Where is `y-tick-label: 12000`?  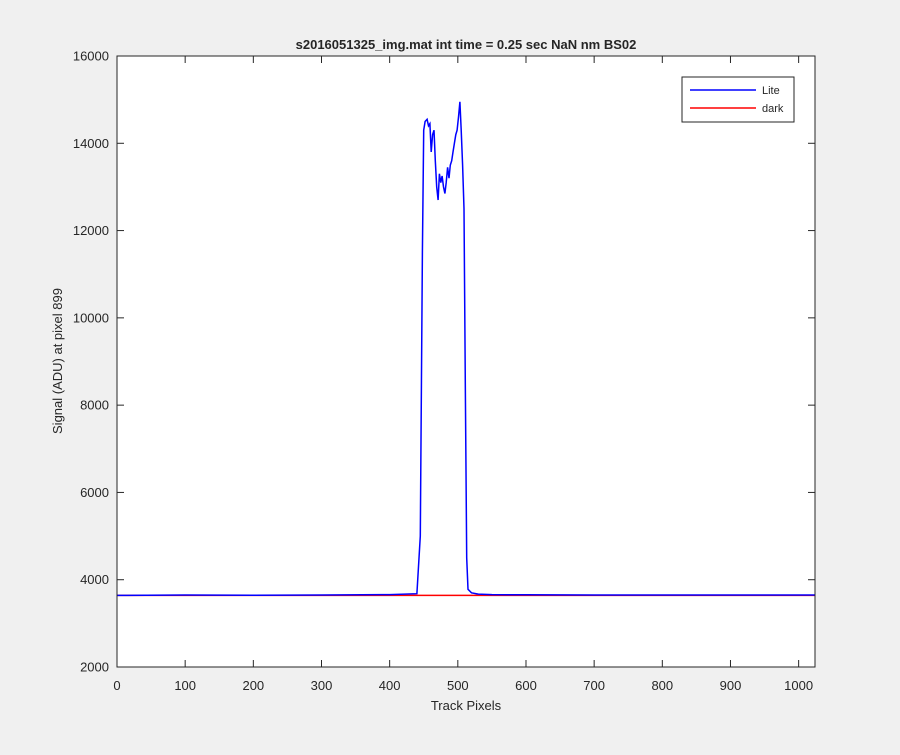
y-tick-label: 12000 is located at coordinates (91, 230).